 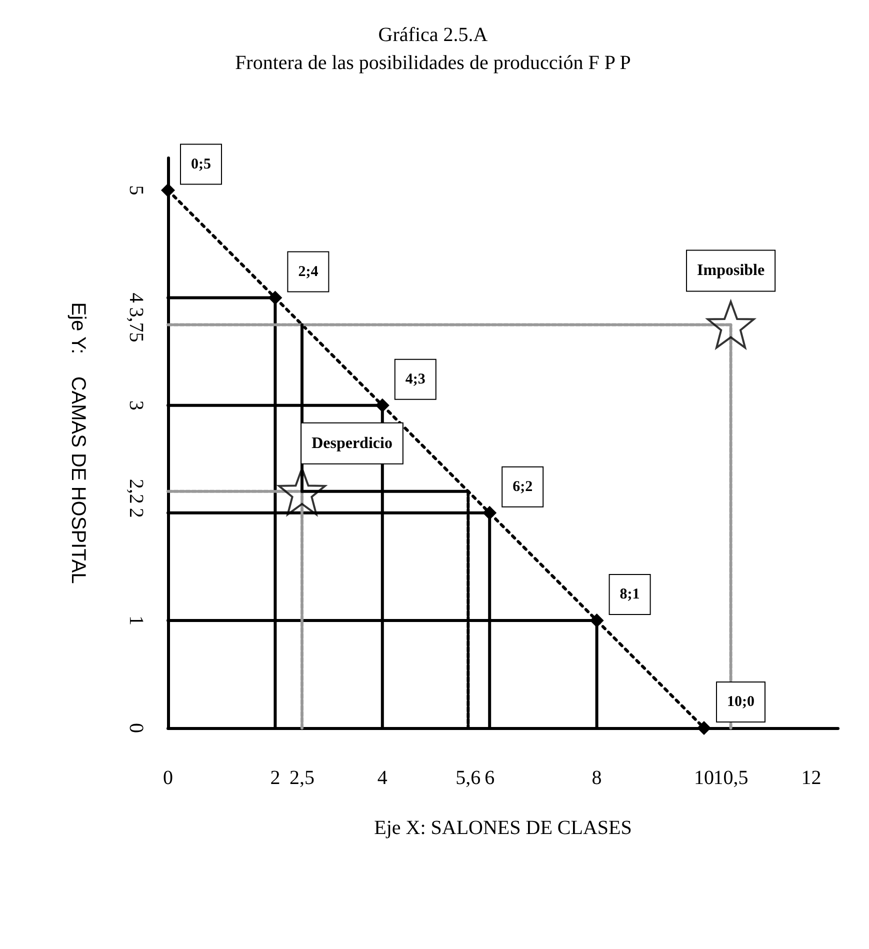 I want to click on data-label: 10;0, so click(x=740, y=702).